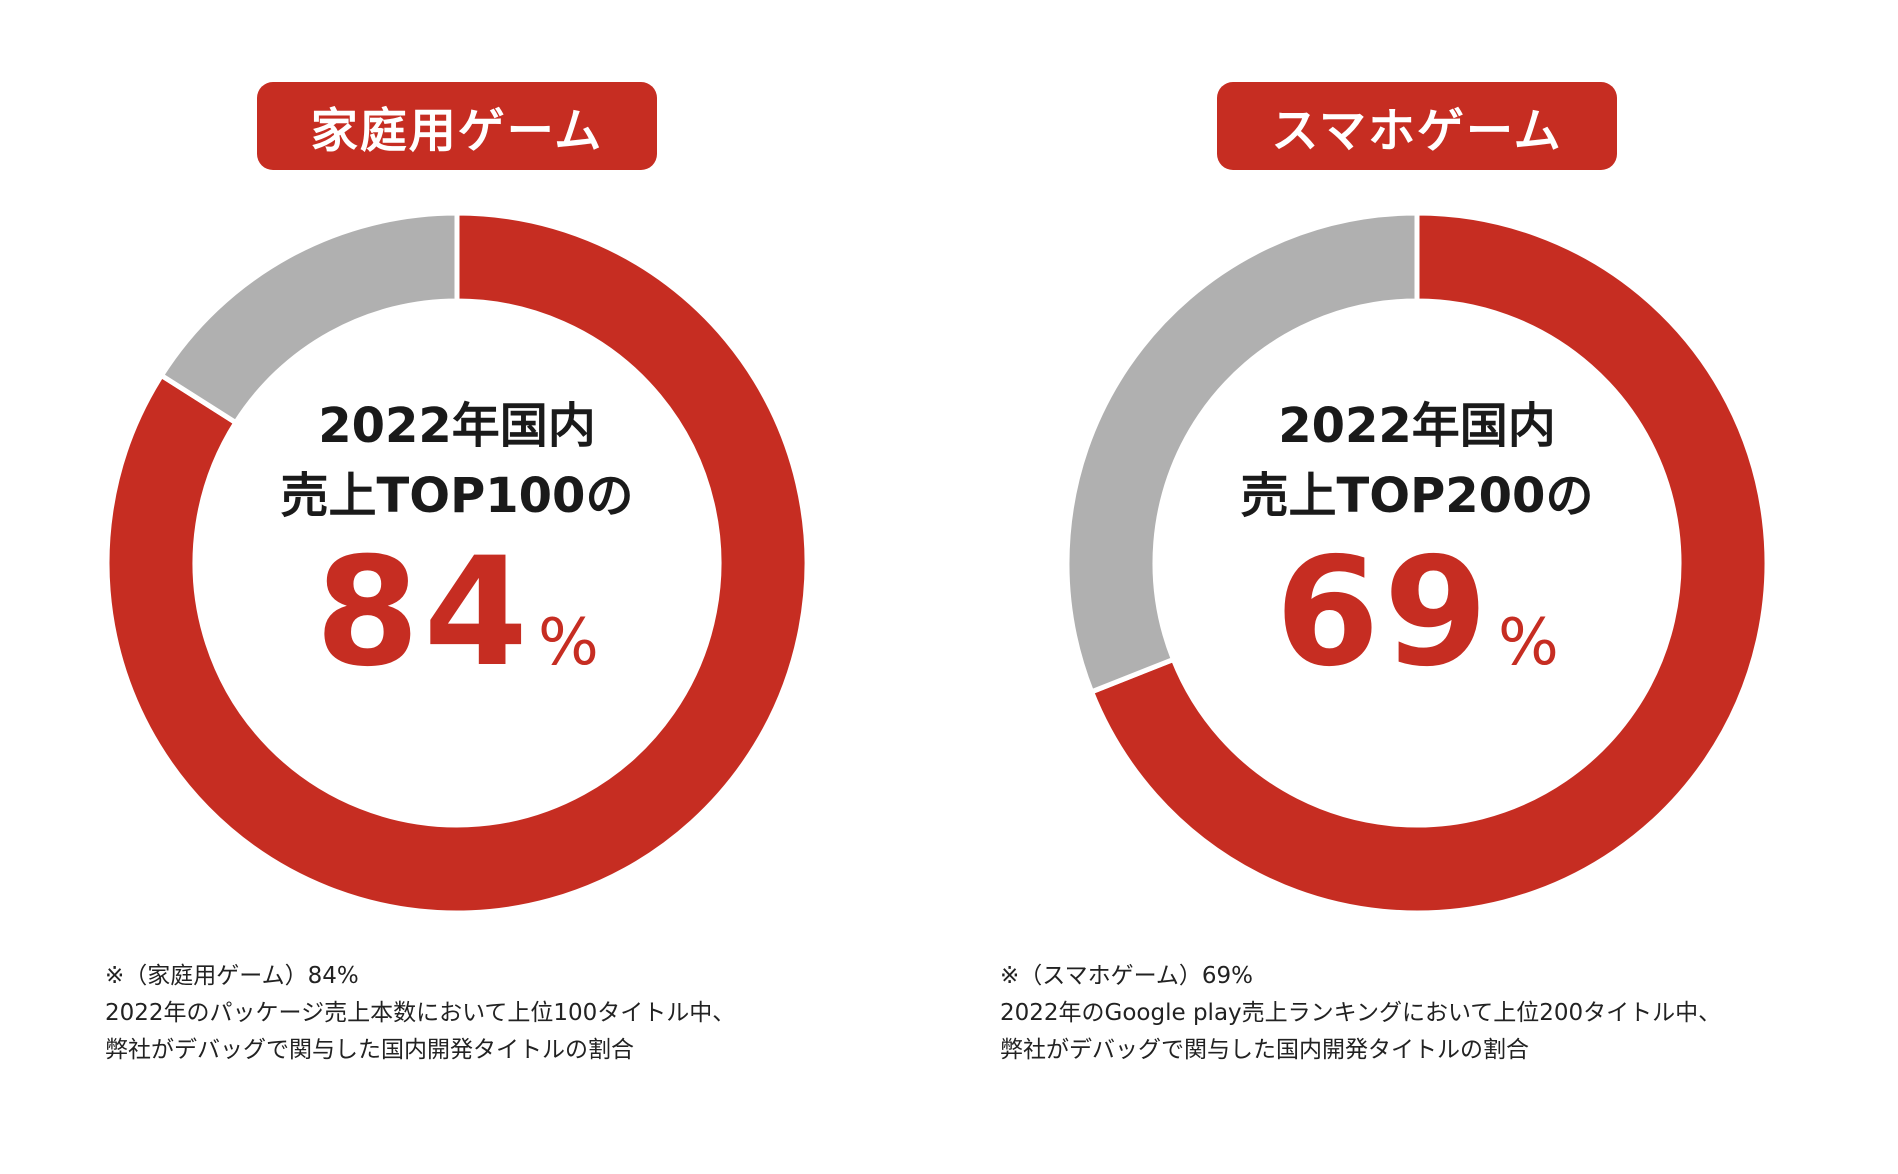 This screenshot has height=1174, width=1898. What do you see at coordinates (232, 976) in the screenshot?
I see `footnote-line: ※（家庭用ゲーム）84%` at bounding box center [232, 976].